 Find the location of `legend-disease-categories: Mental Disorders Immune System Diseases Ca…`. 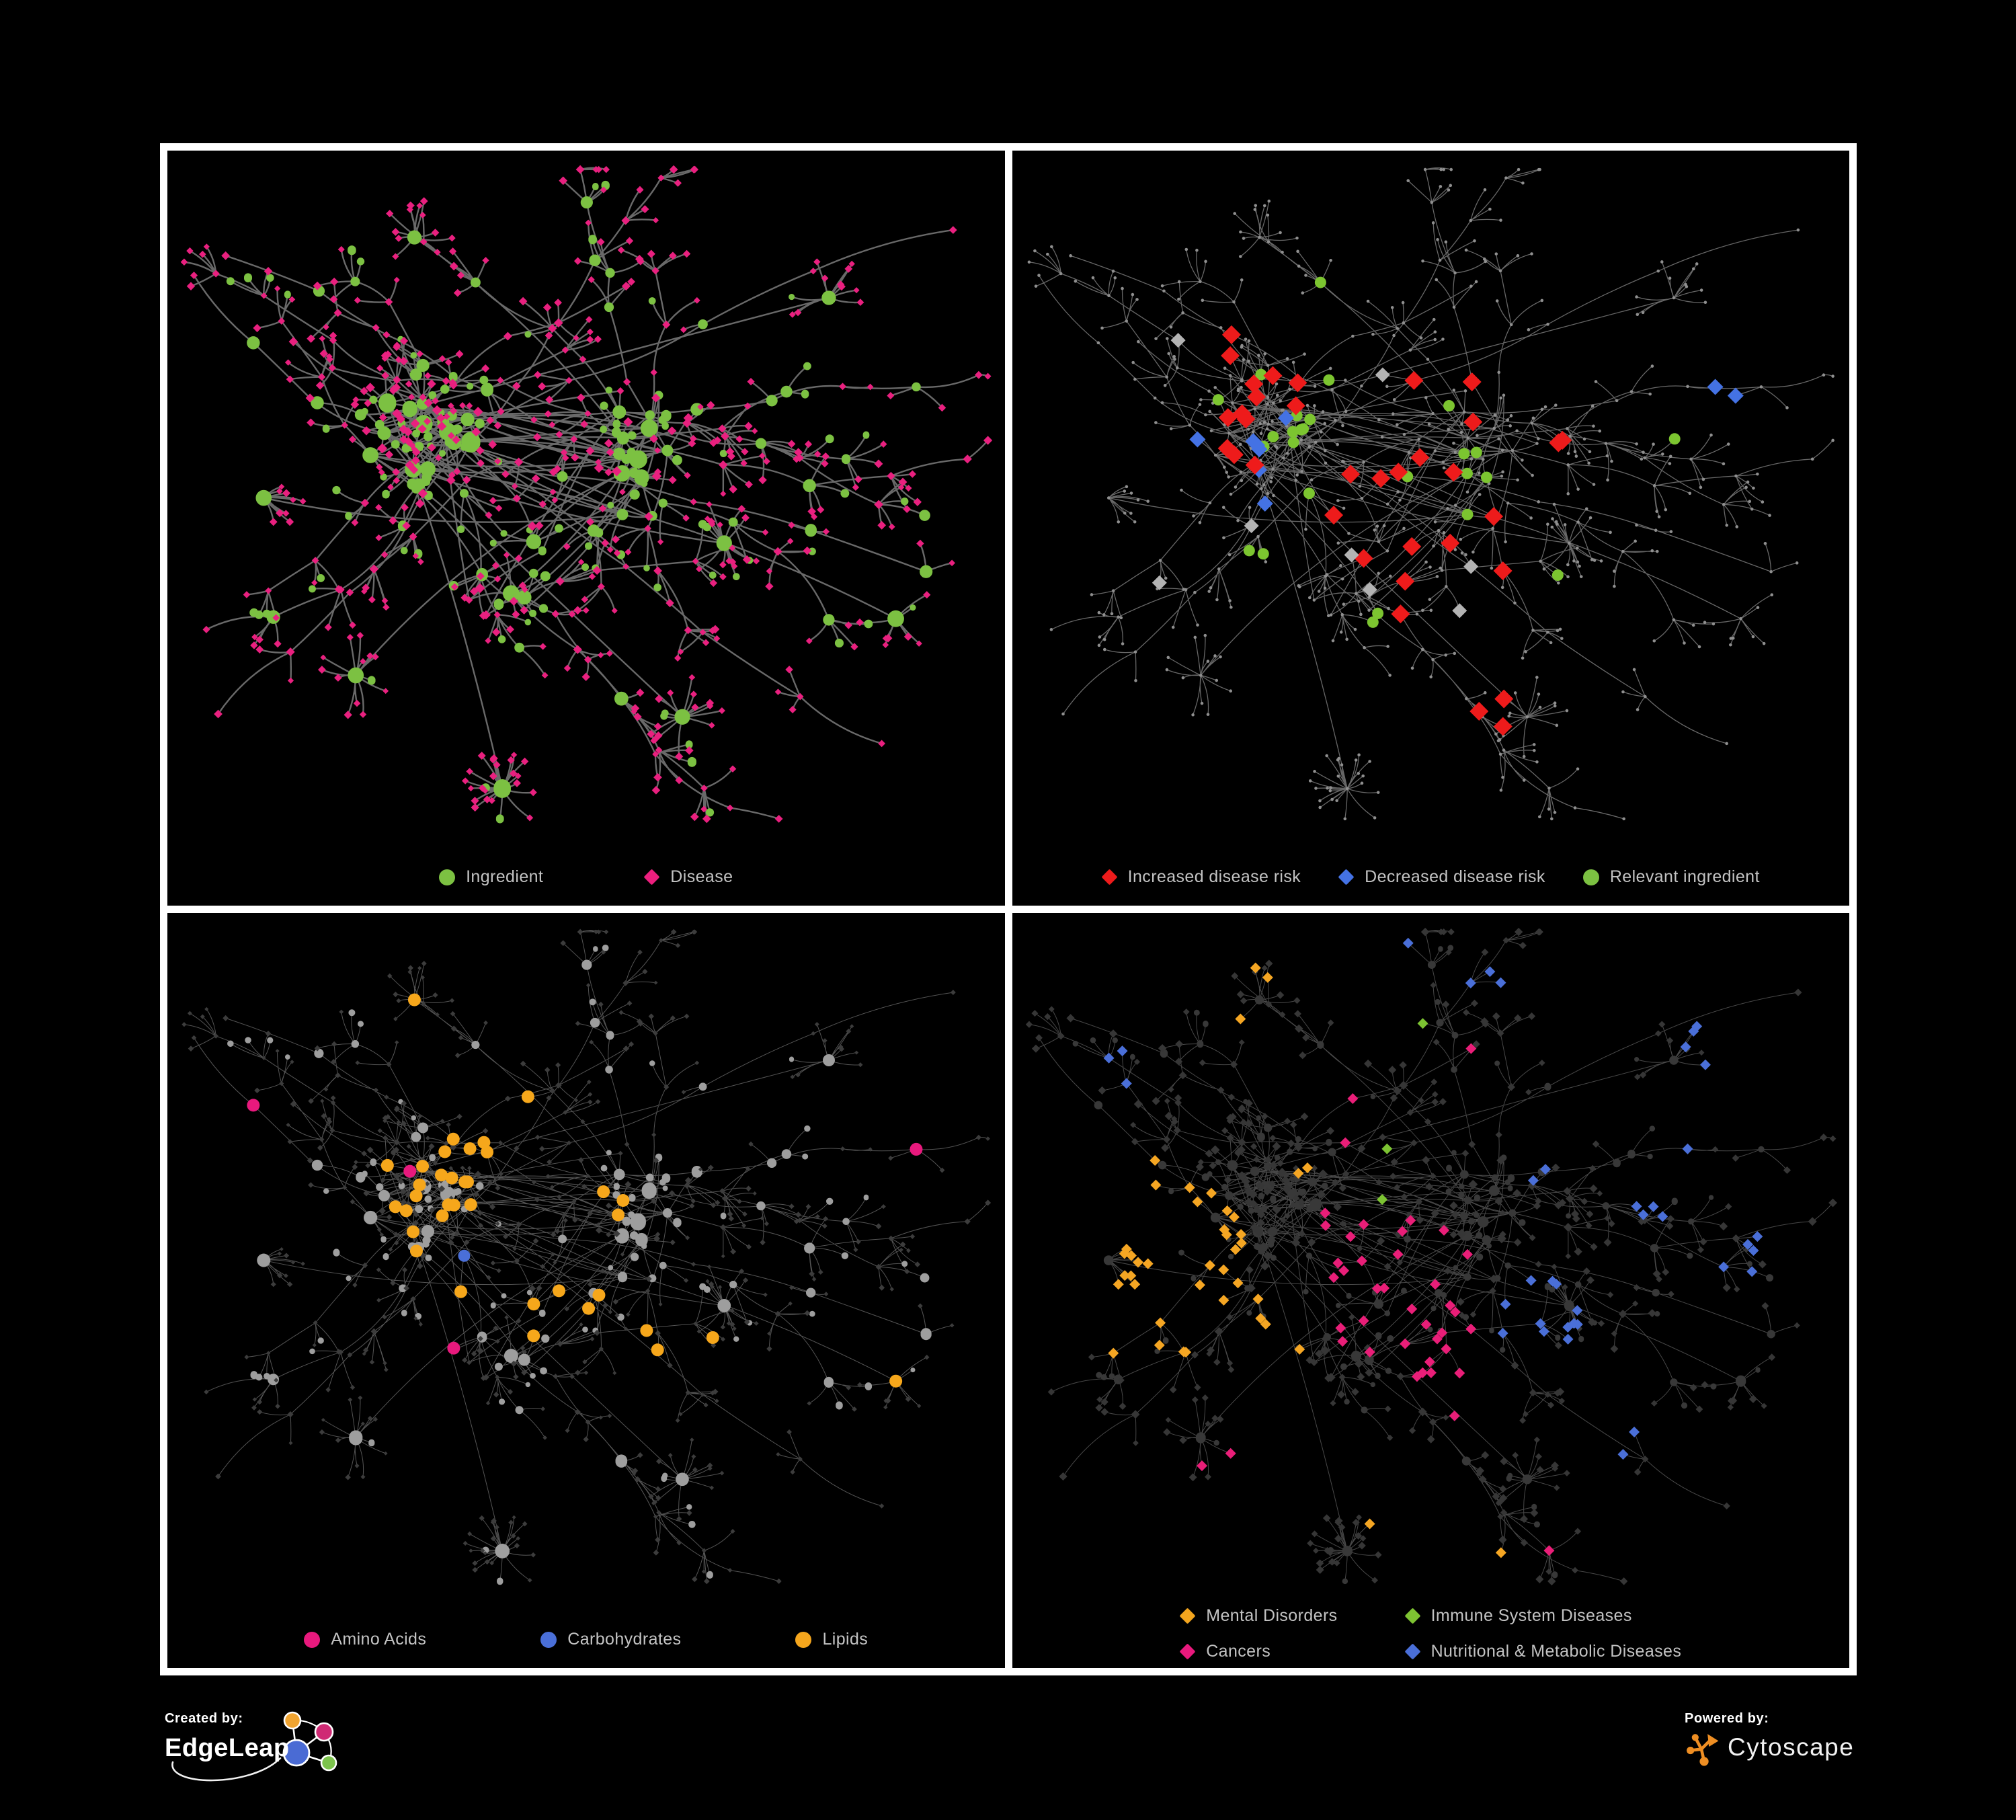

legend-disease-categories: Mental Disorders Immune System Diseases Ca… is located at coordinates (1431, 1633).